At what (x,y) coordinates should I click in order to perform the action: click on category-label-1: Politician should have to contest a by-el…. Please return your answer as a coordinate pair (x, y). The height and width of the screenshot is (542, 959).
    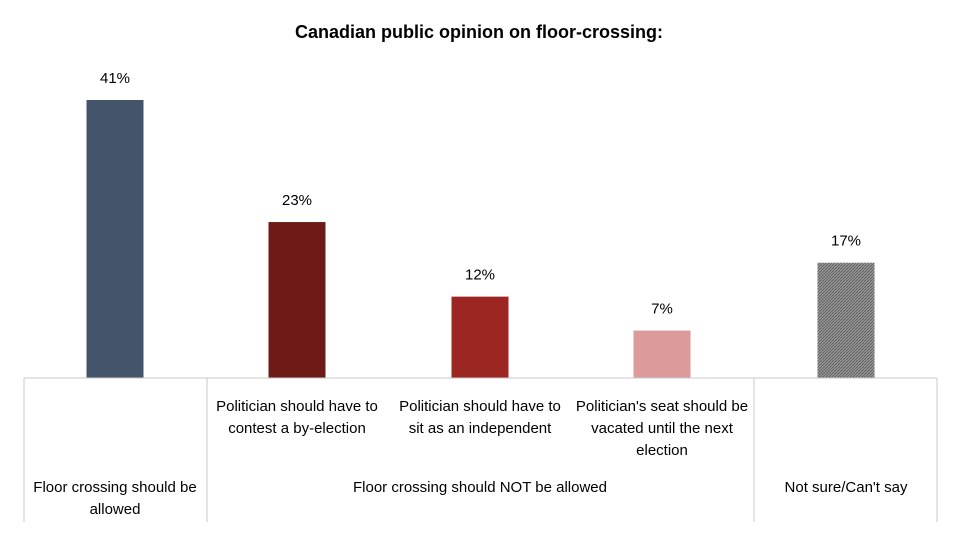
    Looking at the image, I should click on (297, 417).